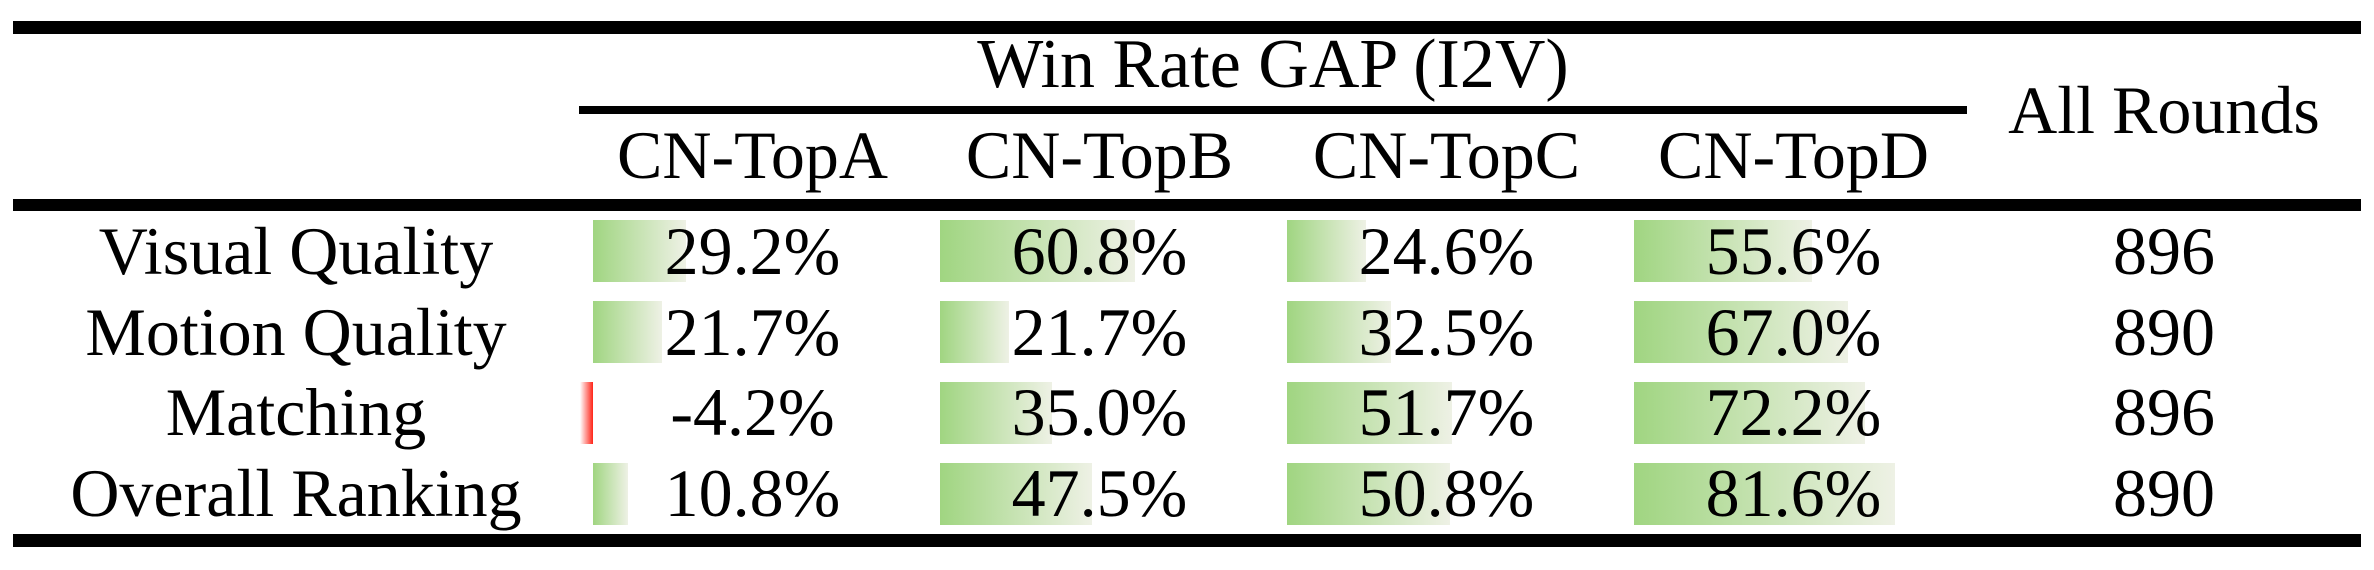  I want to click on cell-value: 72.2%, so click(1793, 412).